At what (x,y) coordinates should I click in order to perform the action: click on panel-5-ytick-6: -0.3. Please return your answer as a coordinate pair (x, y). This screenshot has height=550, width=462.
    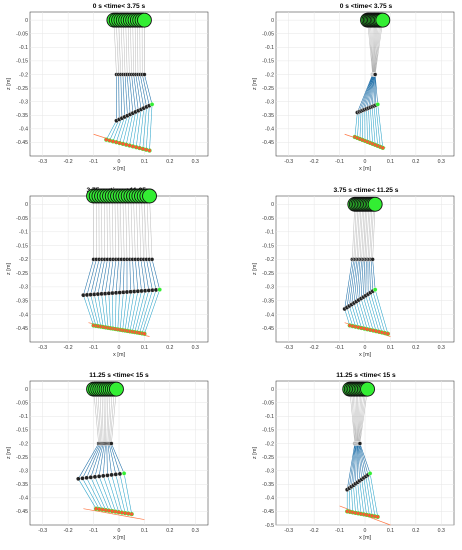
    Looking at the image, I should click on (23, 471).